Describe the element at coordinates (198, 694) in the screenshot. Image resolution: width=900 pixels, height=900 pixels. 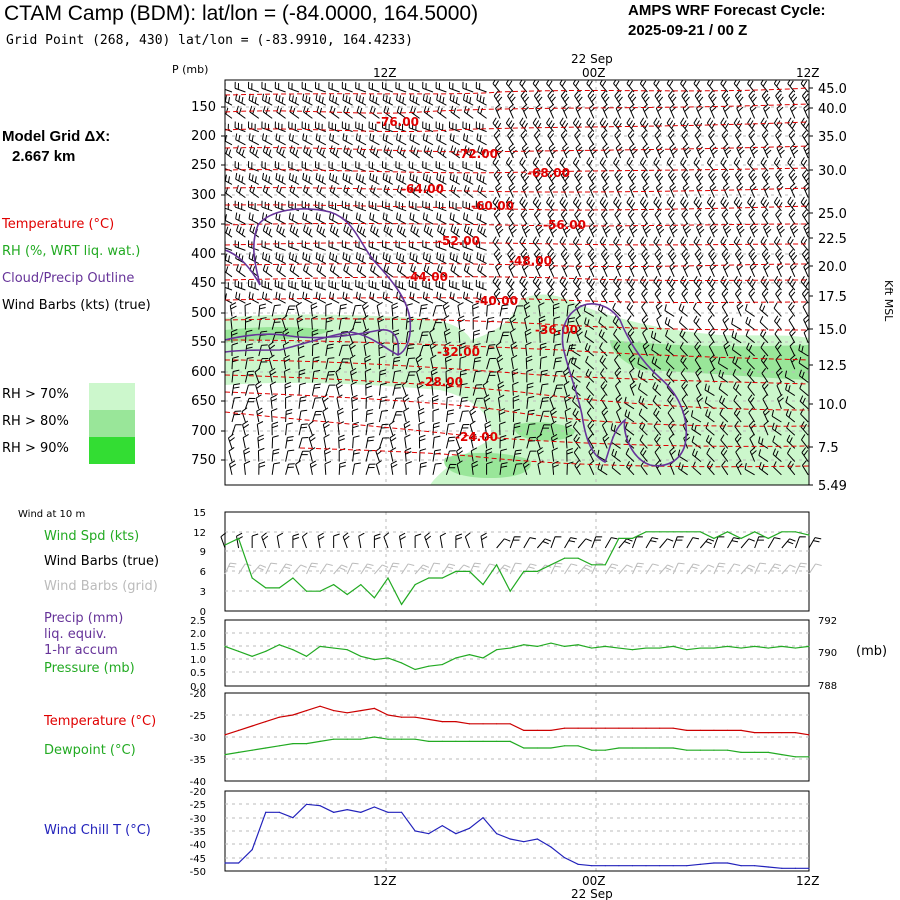
I see `temp-tick-label: -20` at that location.